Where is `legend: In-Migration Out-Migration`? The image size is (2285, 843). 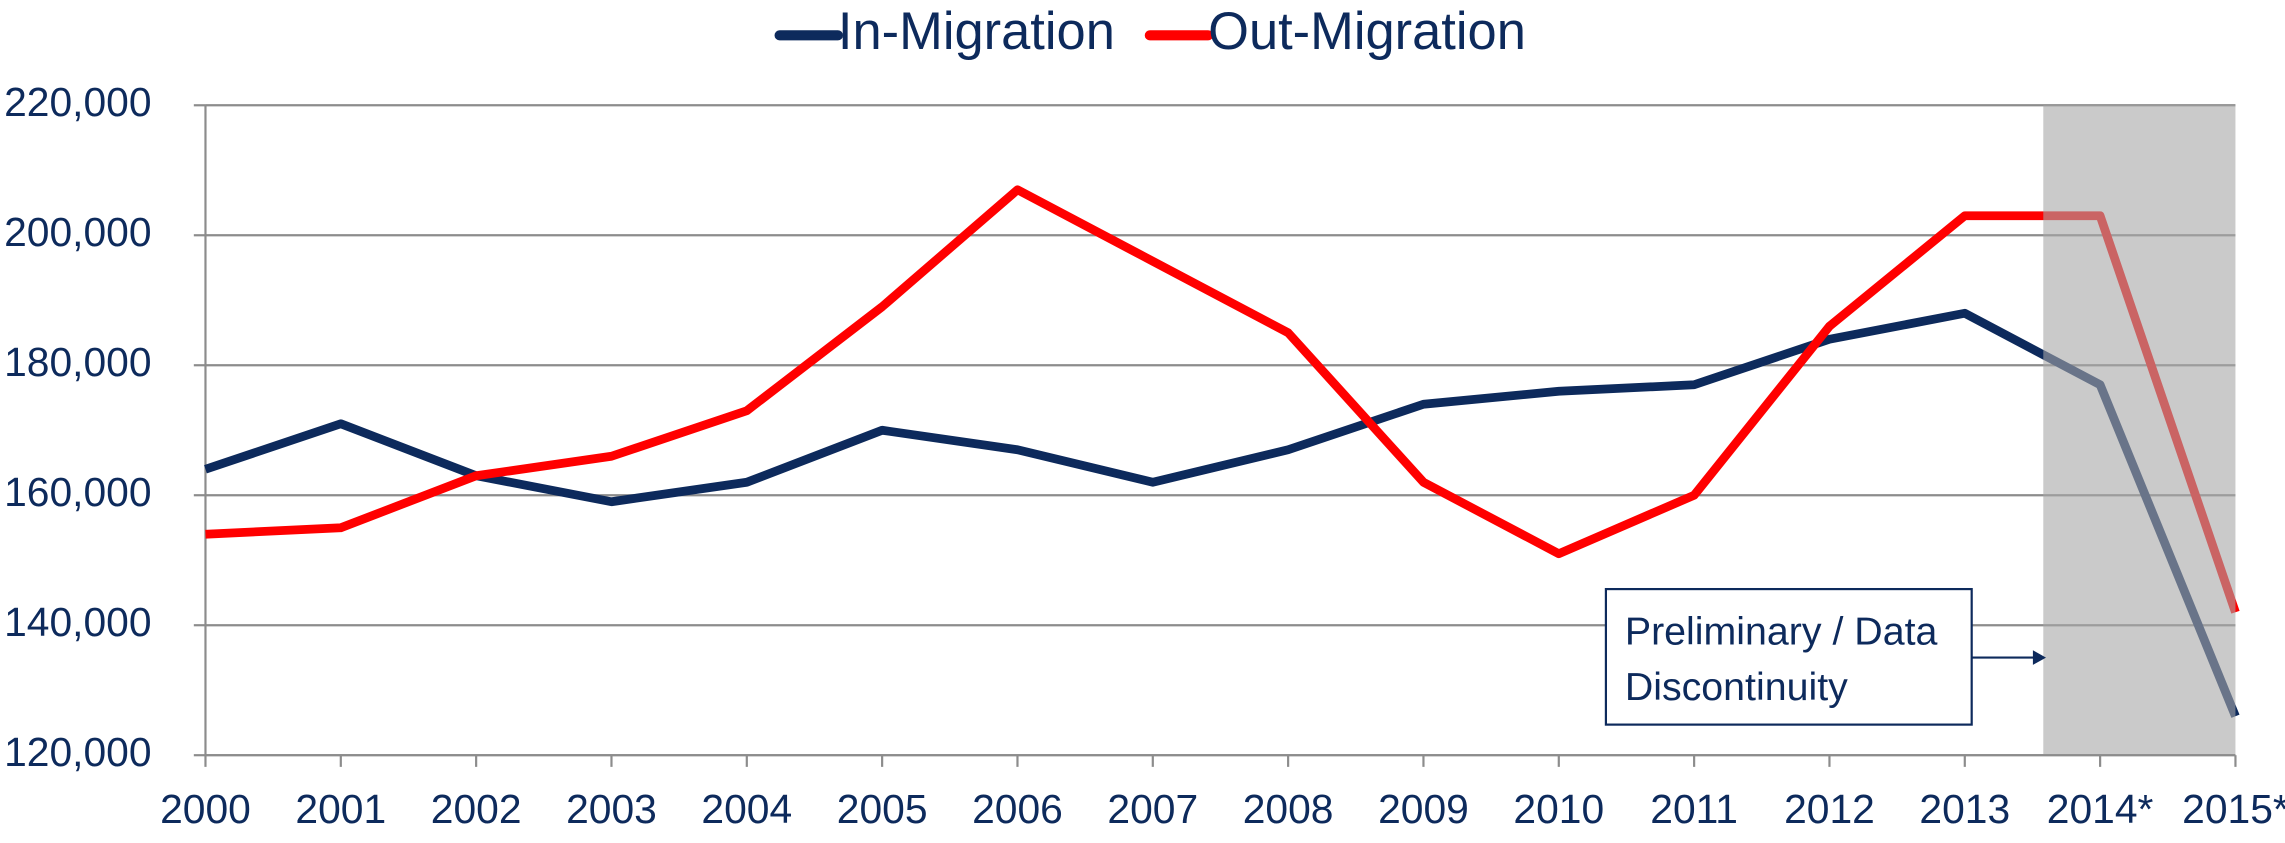 legend: In-Migration Out-Migration is located at coordinates (1150, 32).